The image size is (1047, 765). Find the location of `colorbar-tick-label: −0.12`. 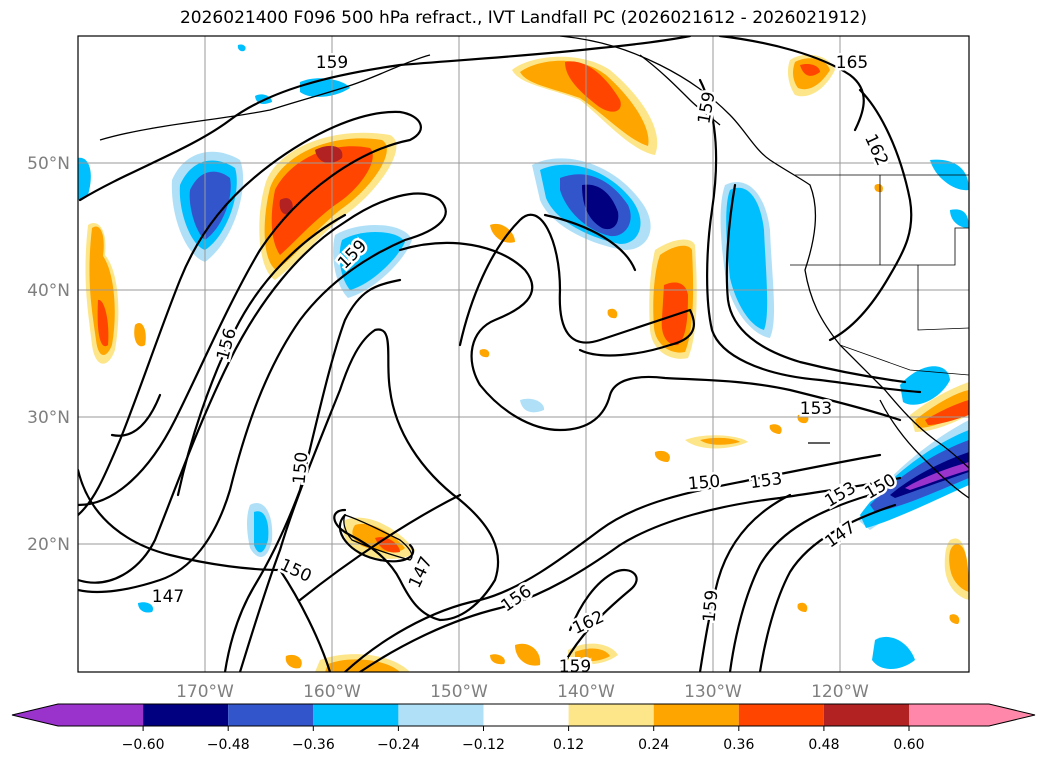

colorbar-tick-label: −0.12 is located at coordinates (483, 745).